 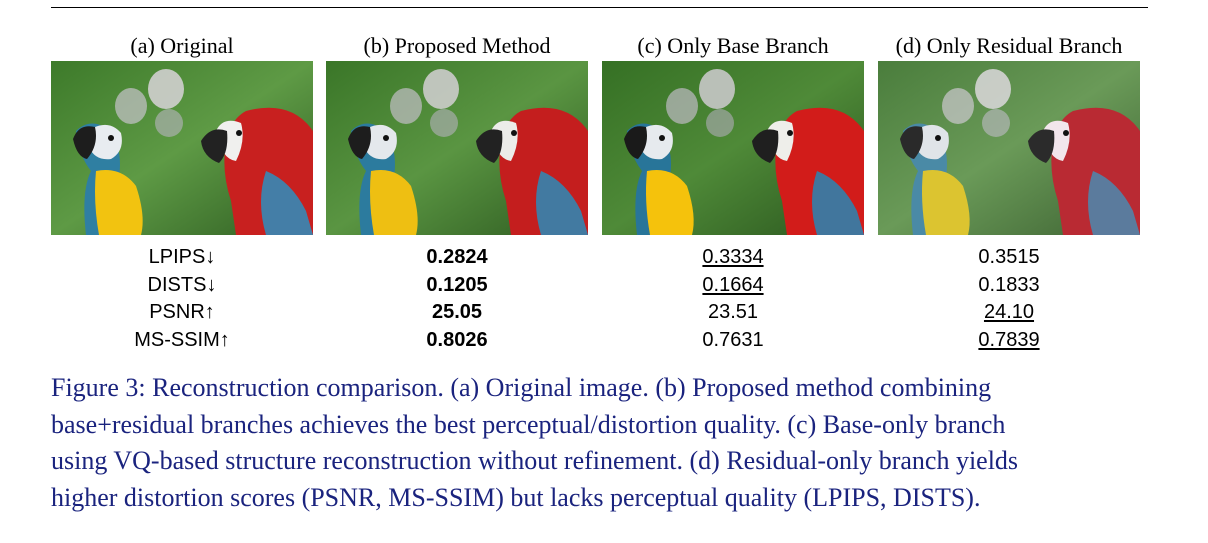 I want to click on metric-value: 0.2824, so click(x=457, y=257).